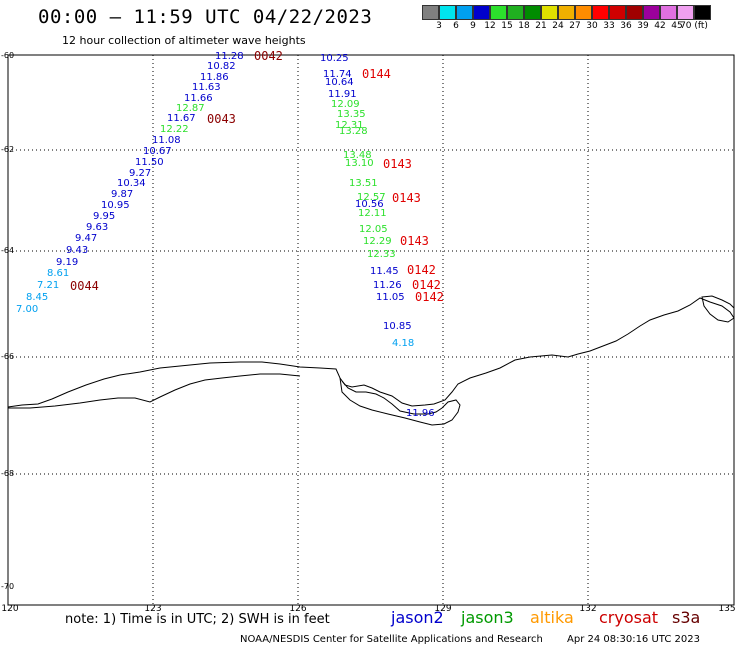 The image size is (740, 650). Describe the element at coordinates (400, 401) in the screenshot. I see `ice-shelf-outline` at that location.